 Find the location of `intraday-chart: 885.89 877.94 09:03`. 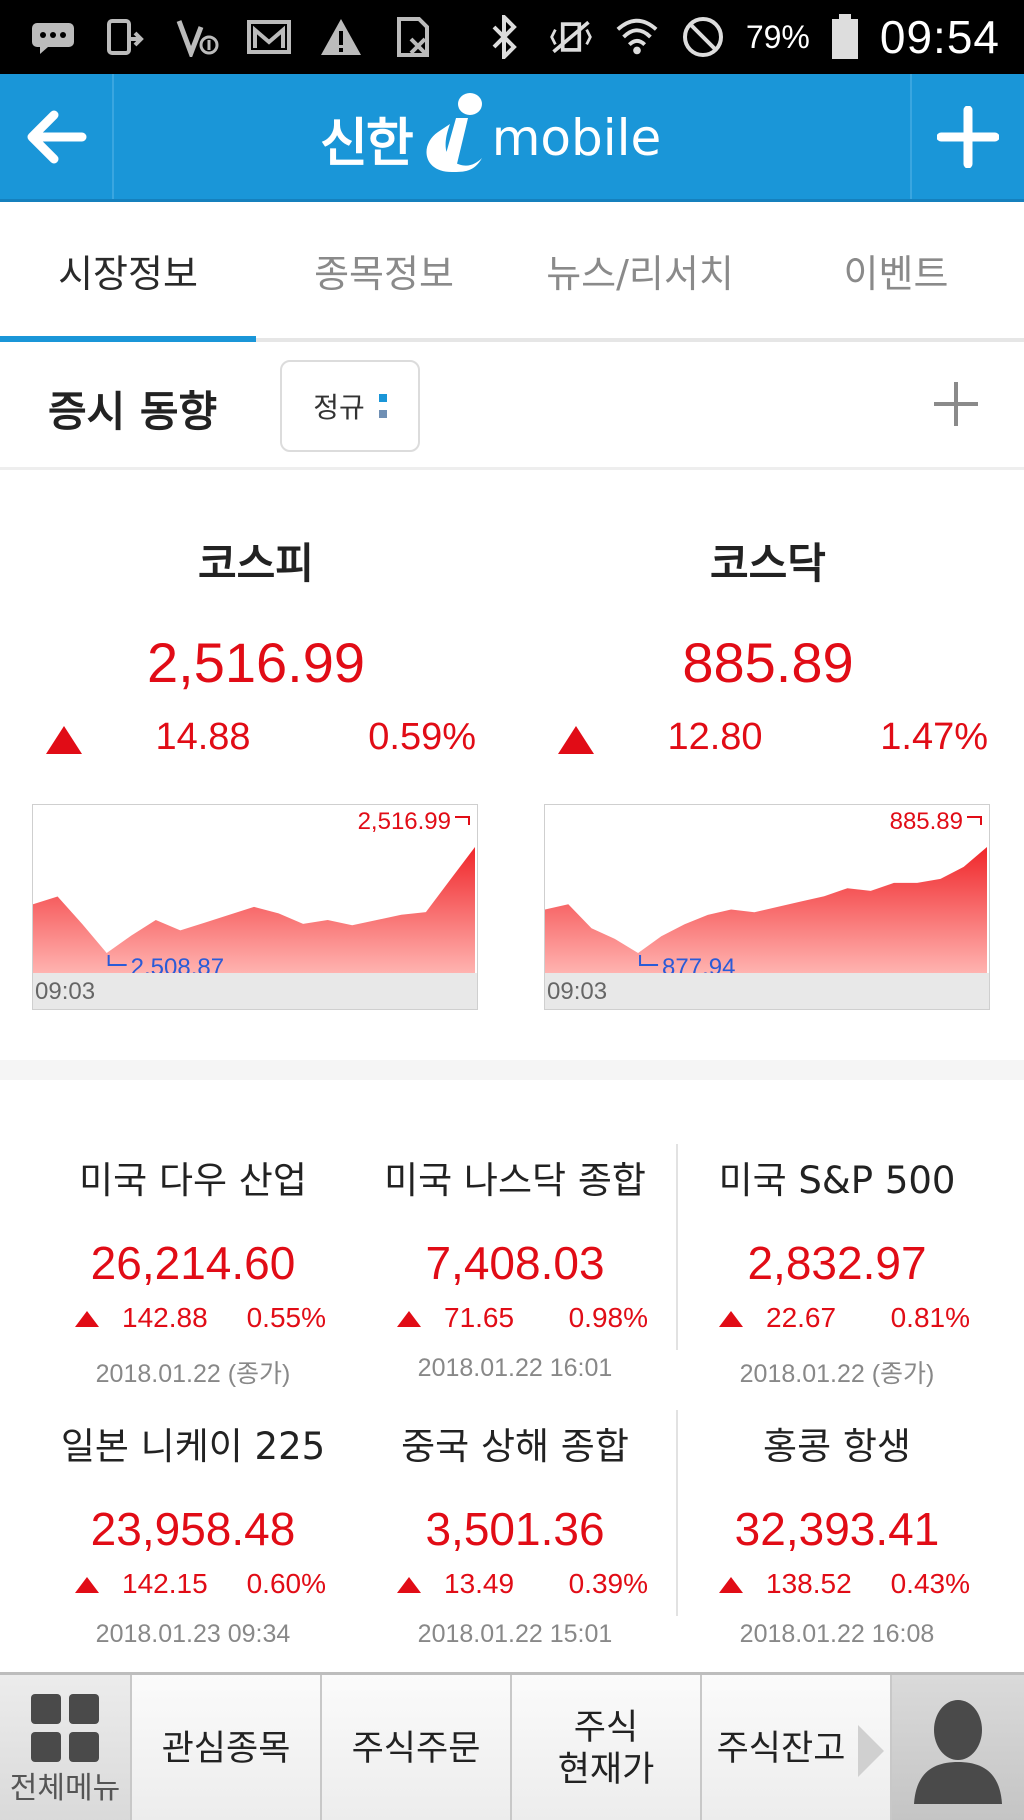

intraday-chart: 885.89 877.94 09:03 is located at coordinates (767, 907).